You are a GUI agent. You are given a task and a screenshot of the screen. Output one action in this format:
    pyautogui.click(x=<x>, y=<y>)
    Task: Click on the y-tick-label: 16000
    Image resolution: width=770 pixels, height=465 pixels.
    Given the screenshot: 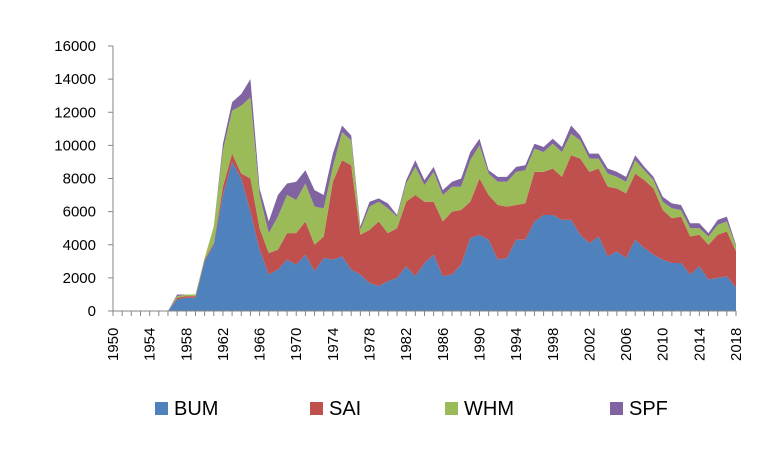 What is the action you would take?
    pyautogui.click(x=75, y=46)
    